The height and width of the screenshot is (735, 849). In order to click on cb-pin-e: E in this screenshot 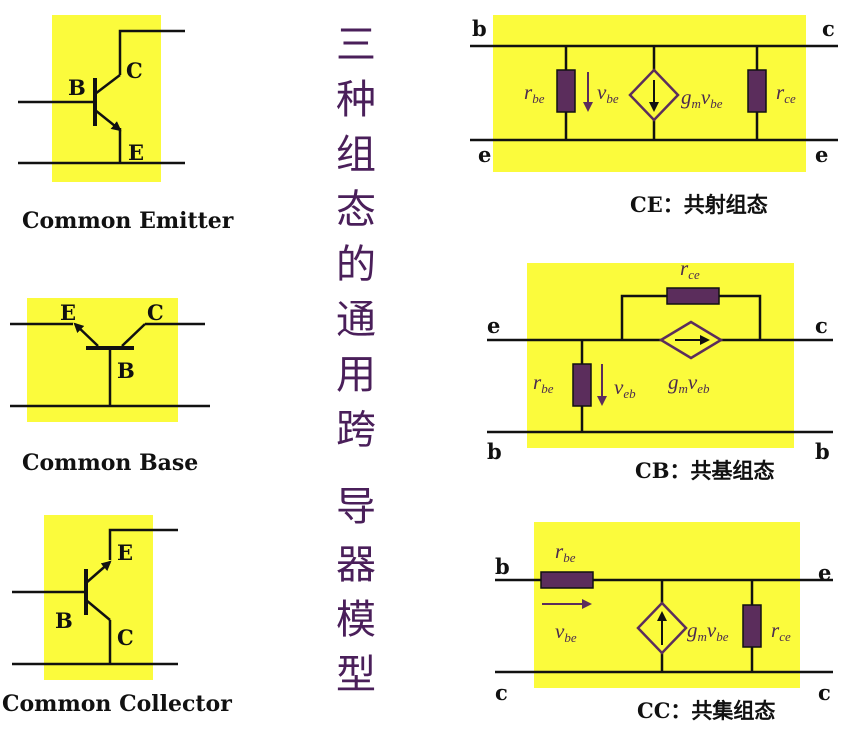, I will do `click(68, 312)`.